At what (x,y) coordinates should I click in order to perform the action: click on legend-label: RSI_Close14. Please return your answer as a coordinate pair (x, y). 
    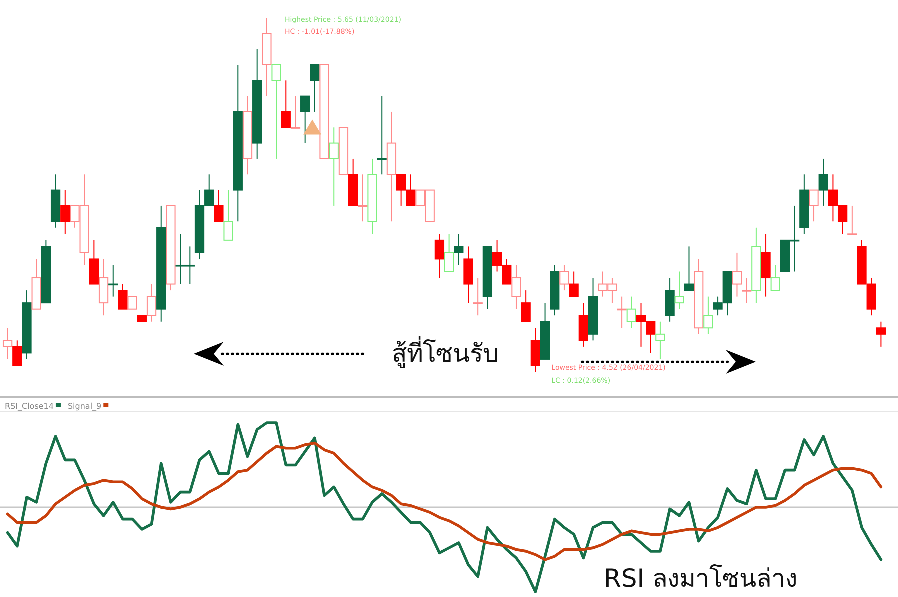
    Looking at the image, I should click on (29, 406).